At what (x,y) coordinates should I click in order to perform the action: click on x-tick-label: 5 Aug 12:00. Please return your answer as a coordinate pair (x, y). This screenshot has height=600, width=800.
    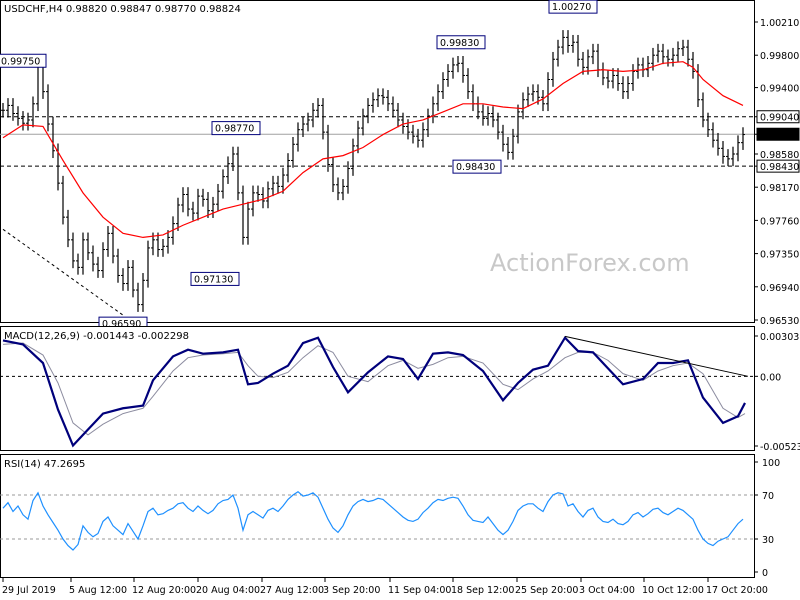
    Looking at the image, I should click on (98, 590).